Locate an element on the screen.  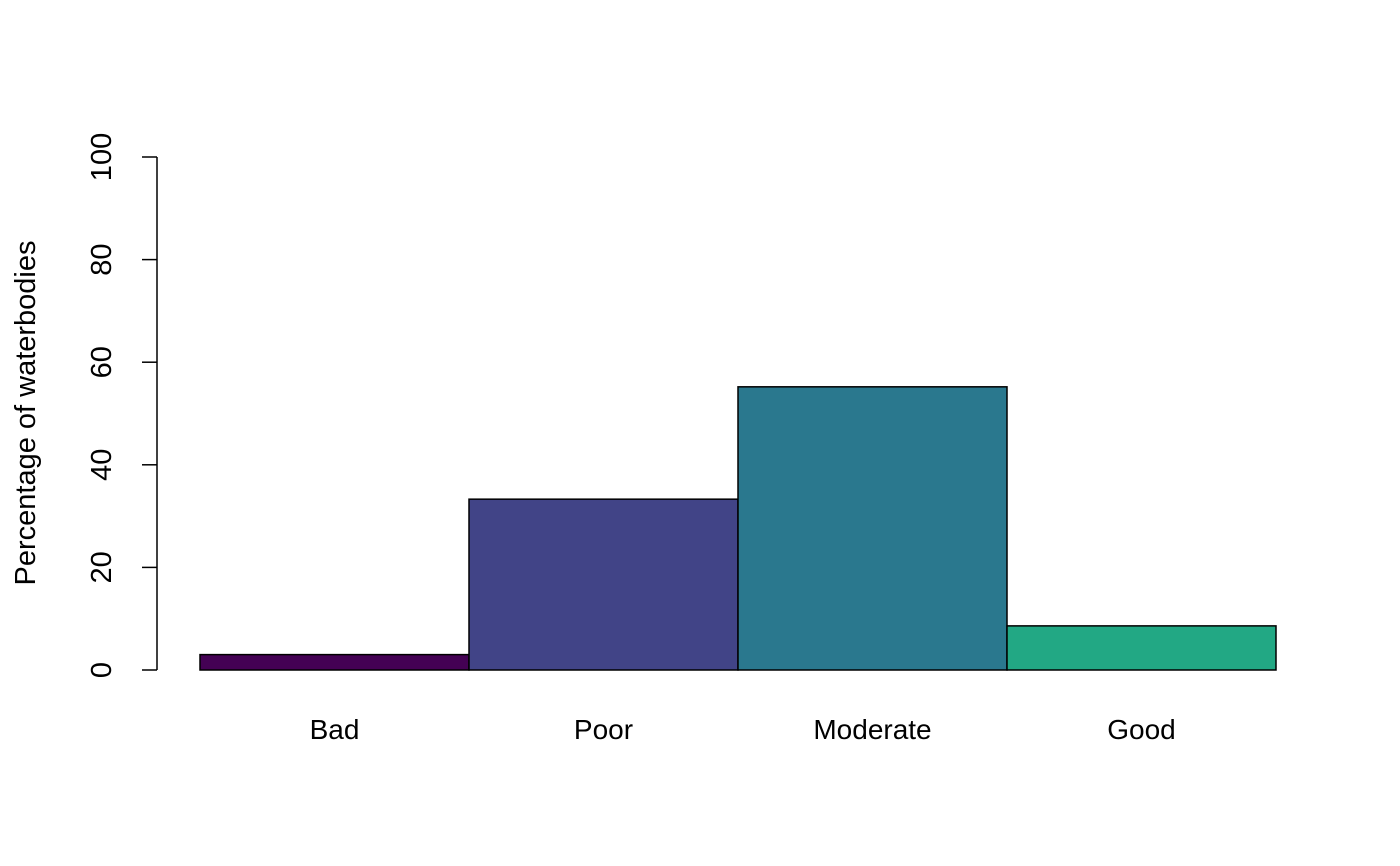
y-tick-label: 20 is located at coordinates (102, 567).